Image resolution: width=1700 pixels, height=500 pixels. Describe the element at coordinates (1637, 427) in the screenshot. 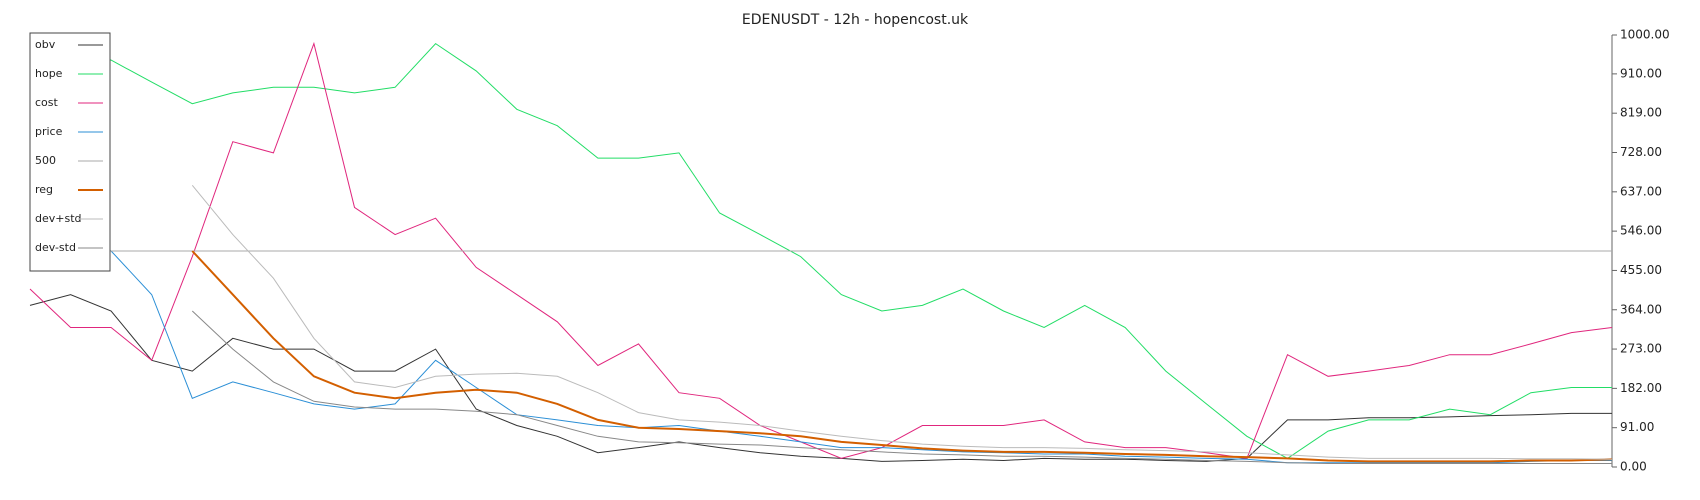

I see `y-tick-label: 91.00` at that location.